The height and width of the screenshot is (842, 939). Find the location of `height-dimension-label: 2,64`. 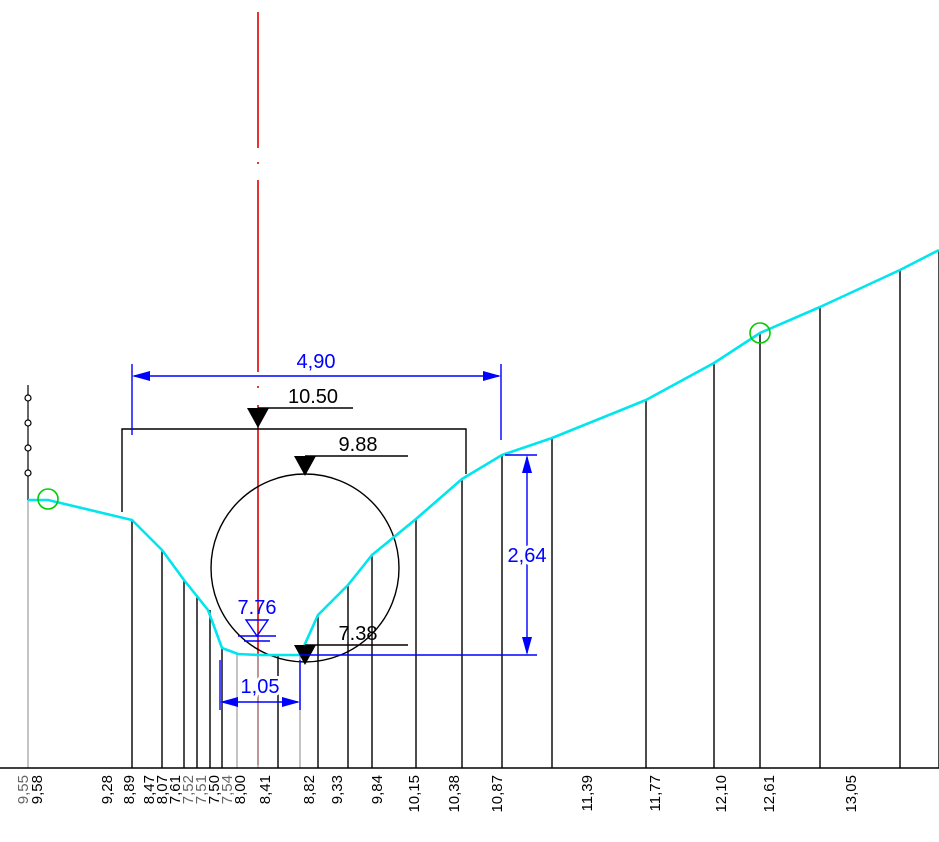

height-dimension-label: 2,64 is located at coordinates (527, 556).